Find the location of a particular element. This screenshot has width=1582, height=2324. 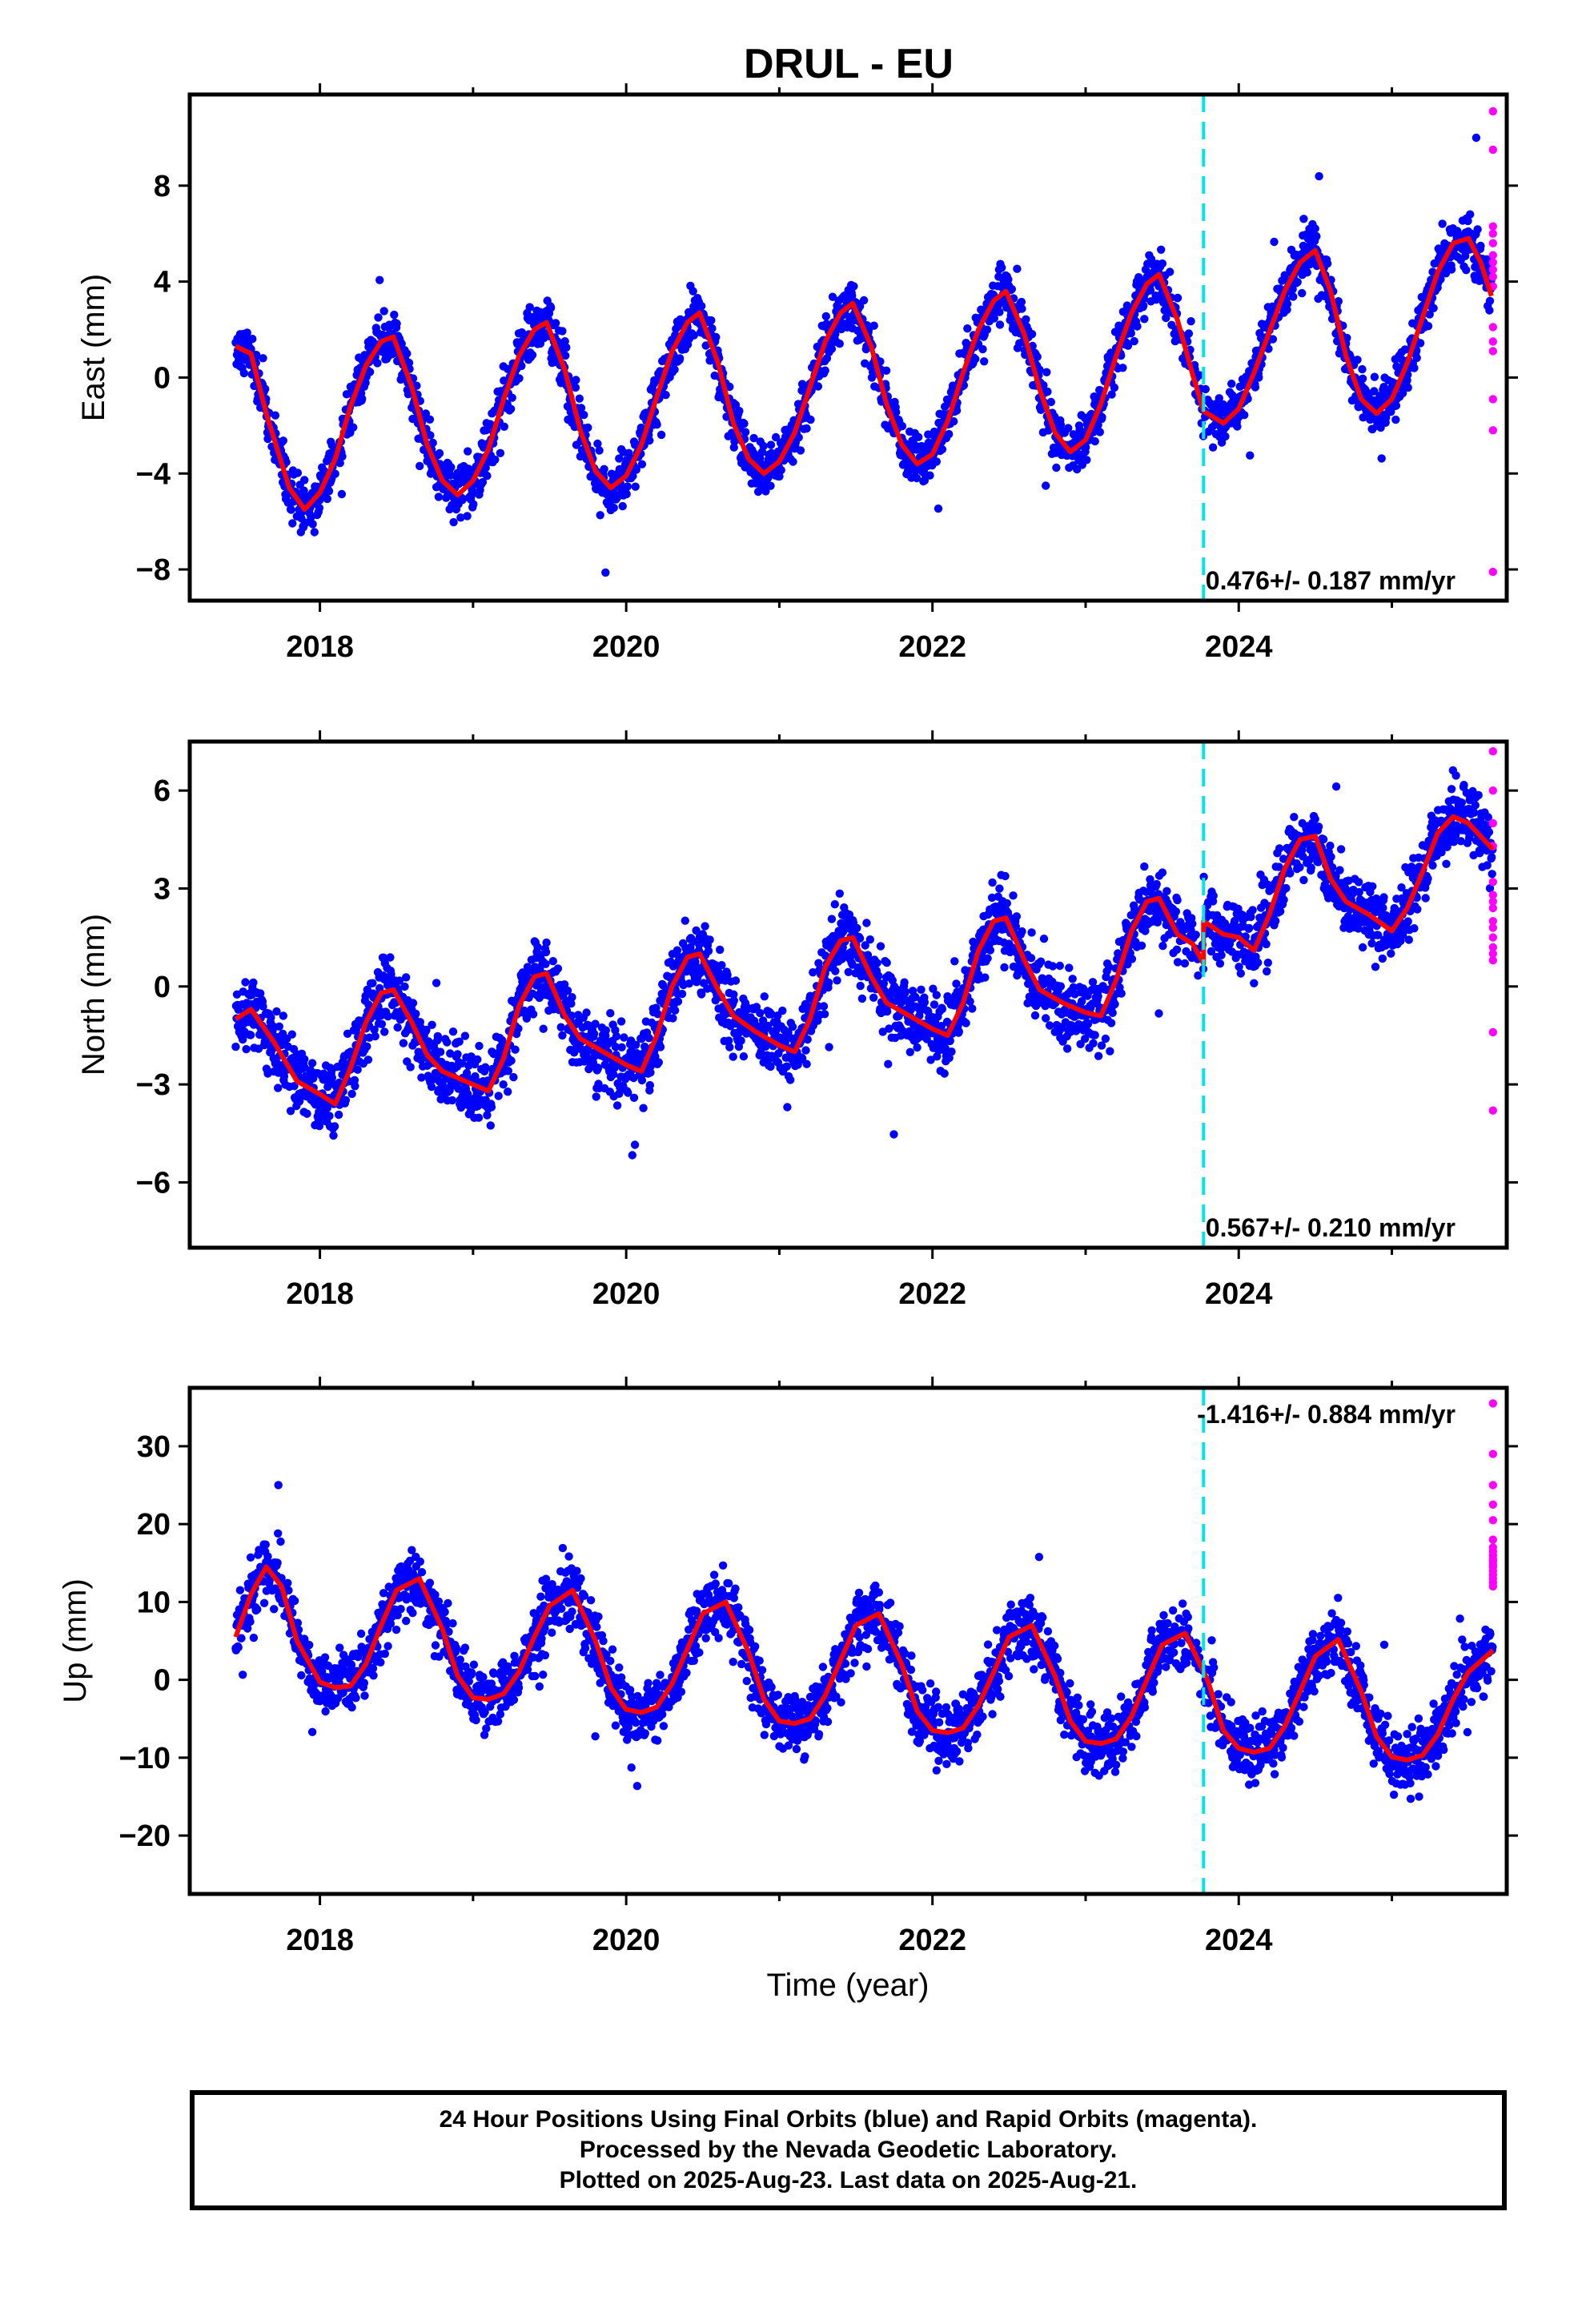

y-axis-label: East (mm) is located at coordinates (94, 347).